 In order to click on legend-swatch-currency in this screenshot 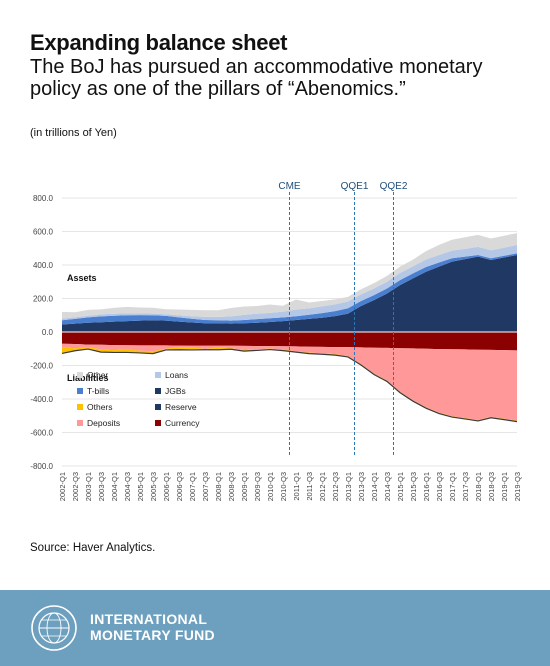, I will do `click(158, 423)`.